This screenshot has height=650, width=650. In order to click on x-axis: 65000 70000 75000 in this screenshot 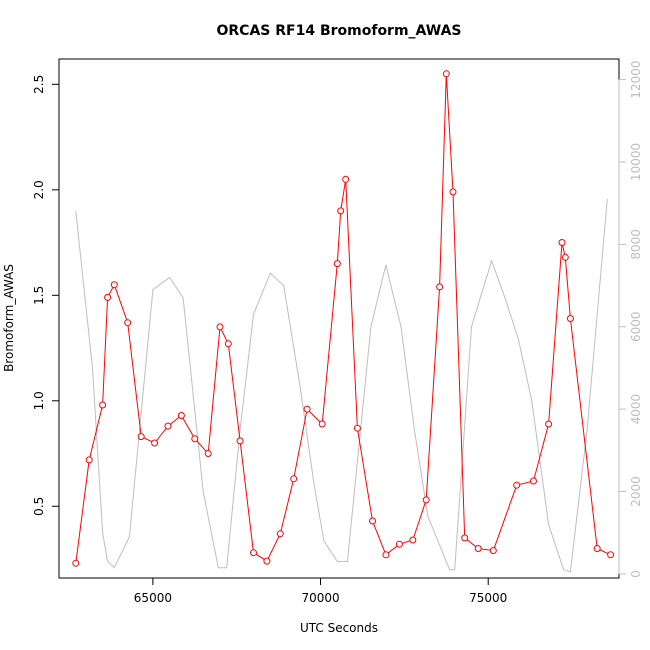, I will do `click(320, 591)`.